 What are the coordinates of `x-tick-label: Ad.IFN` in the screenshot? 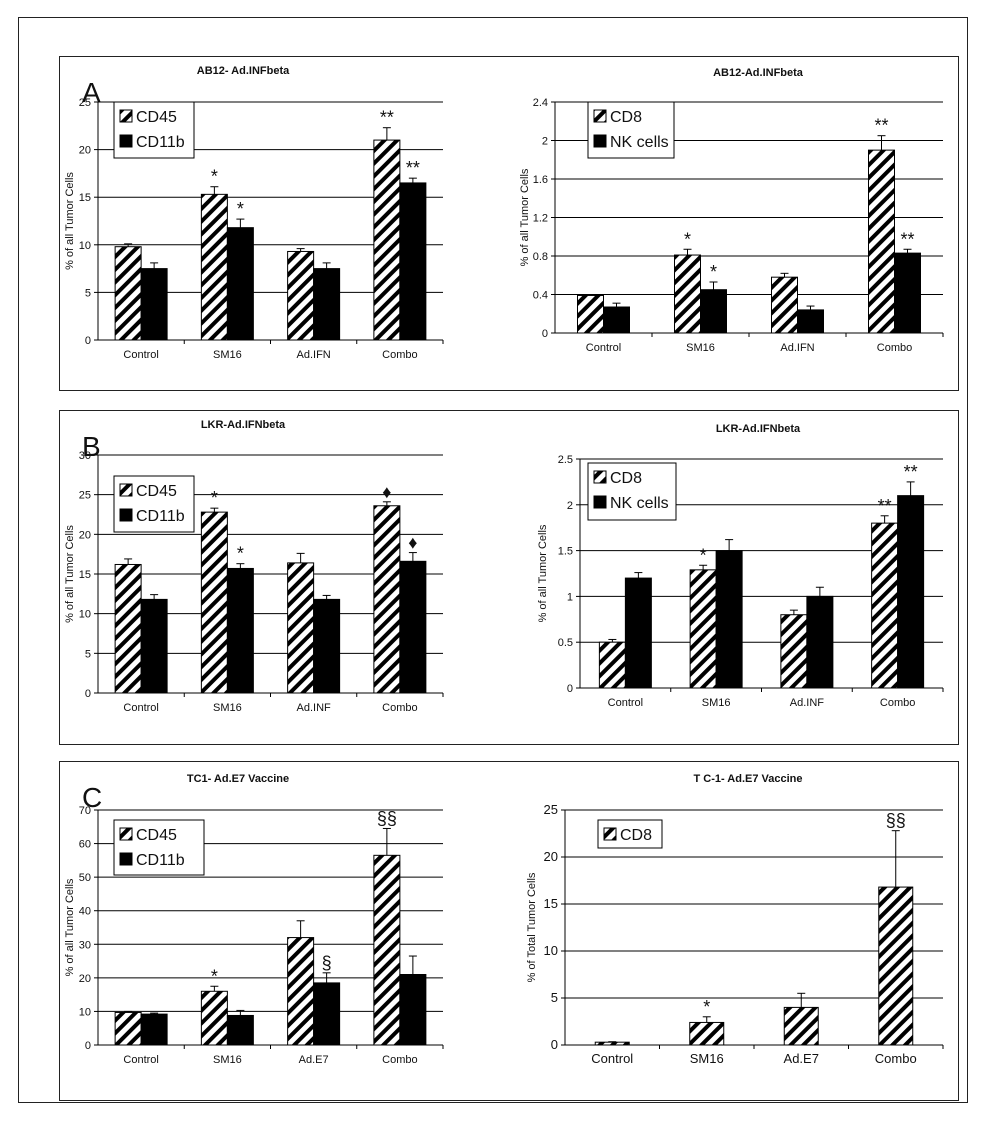 It's located at (314, 355).